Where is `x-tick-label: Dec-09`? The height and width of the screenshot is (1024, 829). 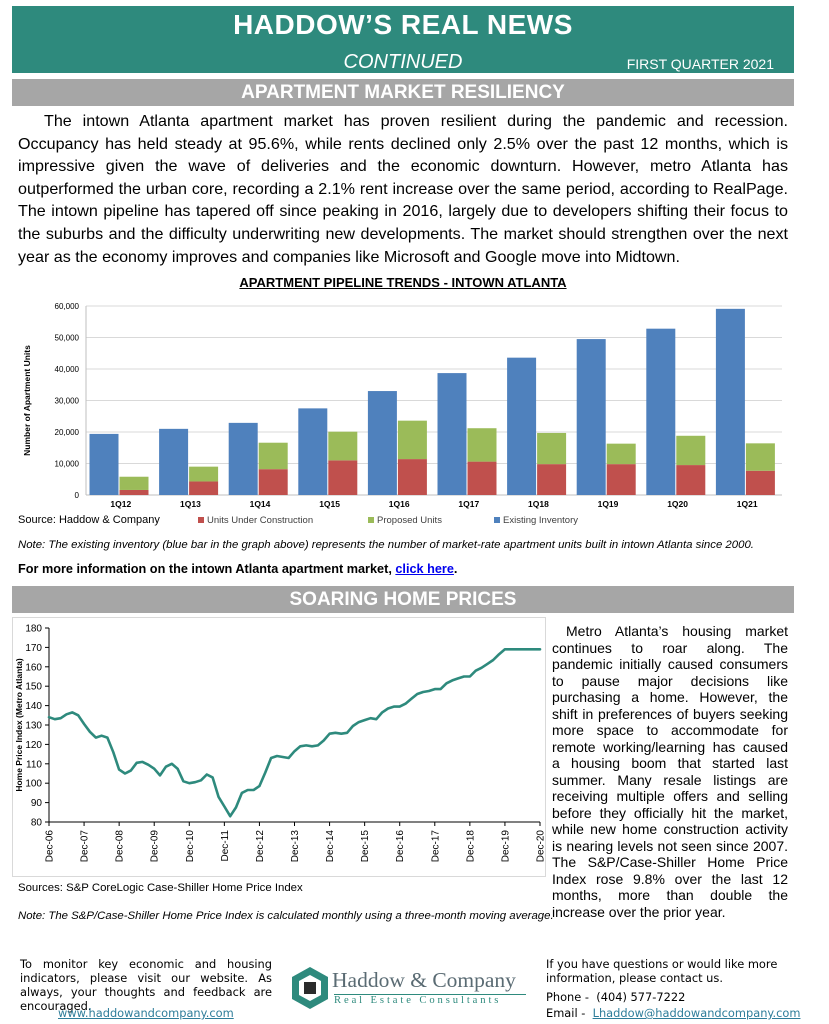 x-tick-label: Dec-09 is located at coordinates (155, 846).